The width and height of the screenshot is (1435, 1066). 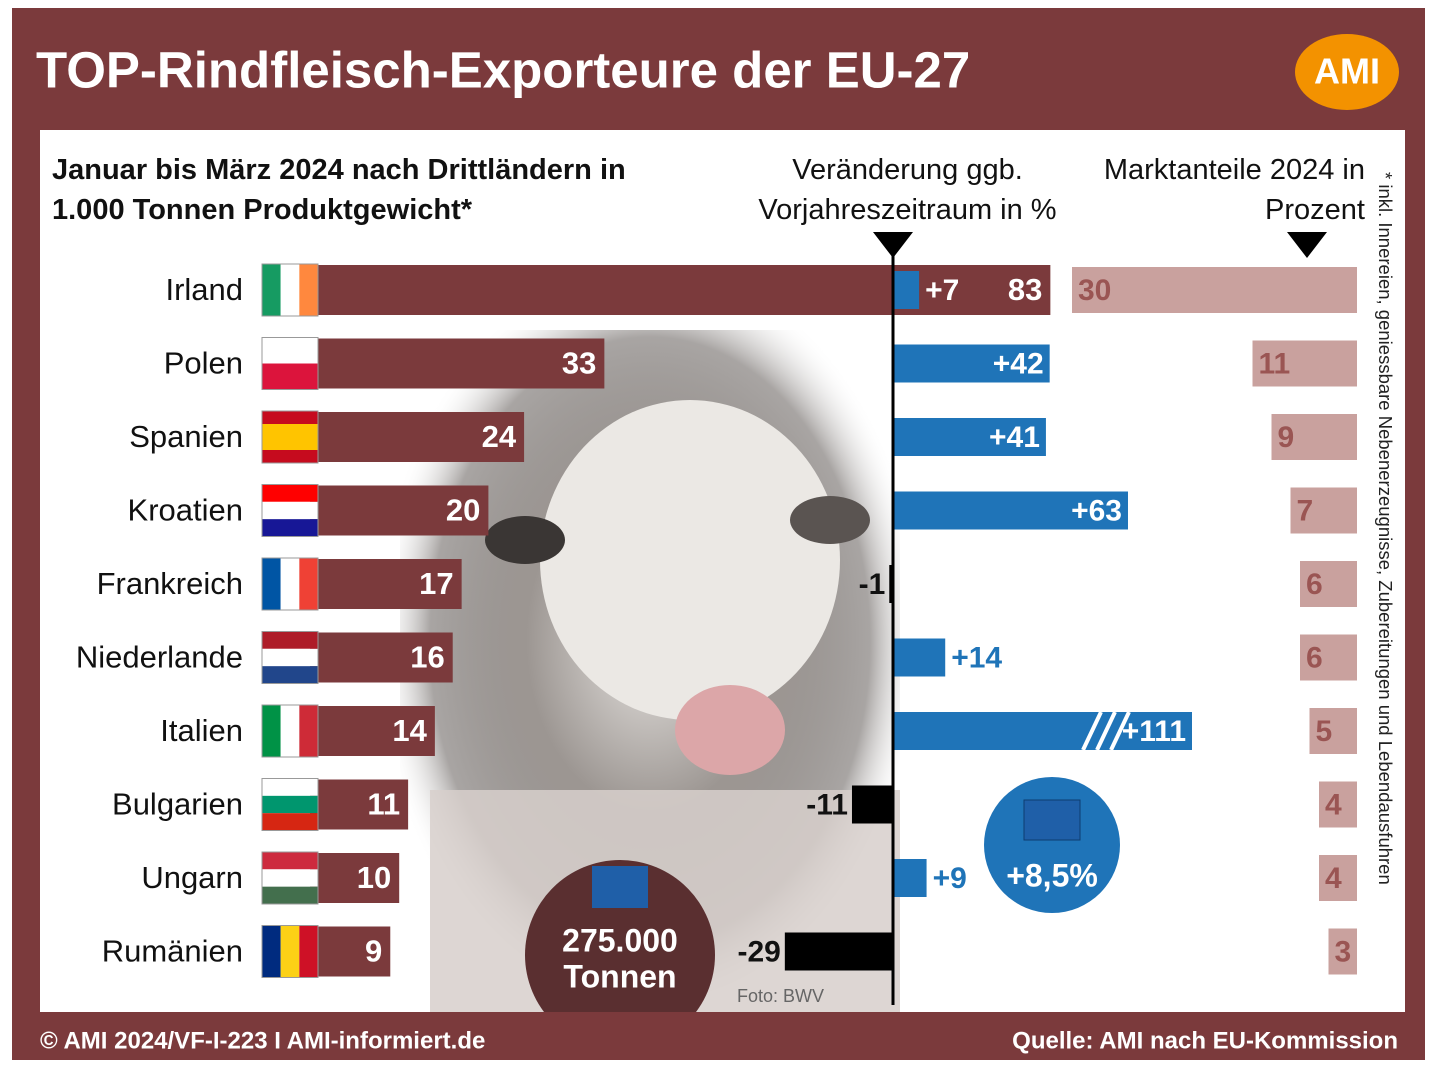 I want to click on category-label: Spanien, so click(x=186, y=436).